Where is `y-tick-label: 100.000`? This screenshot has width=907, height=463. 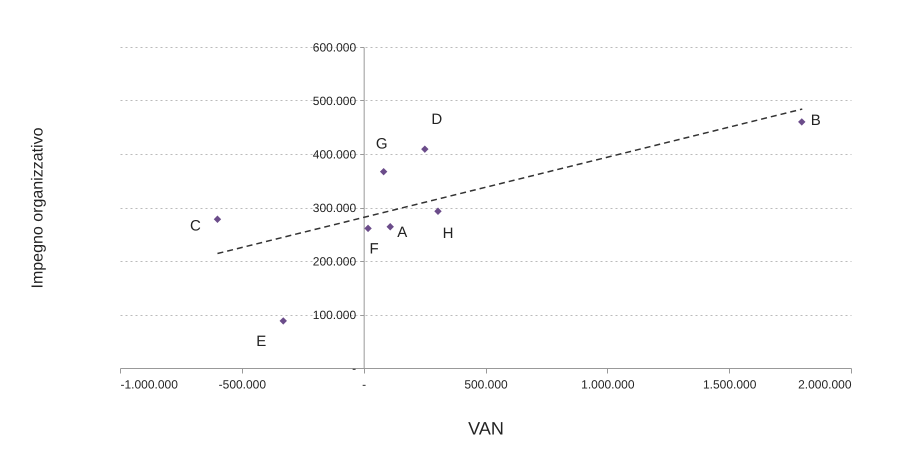 y-tick-label: 100.000 is located at coordinates (334, 315).